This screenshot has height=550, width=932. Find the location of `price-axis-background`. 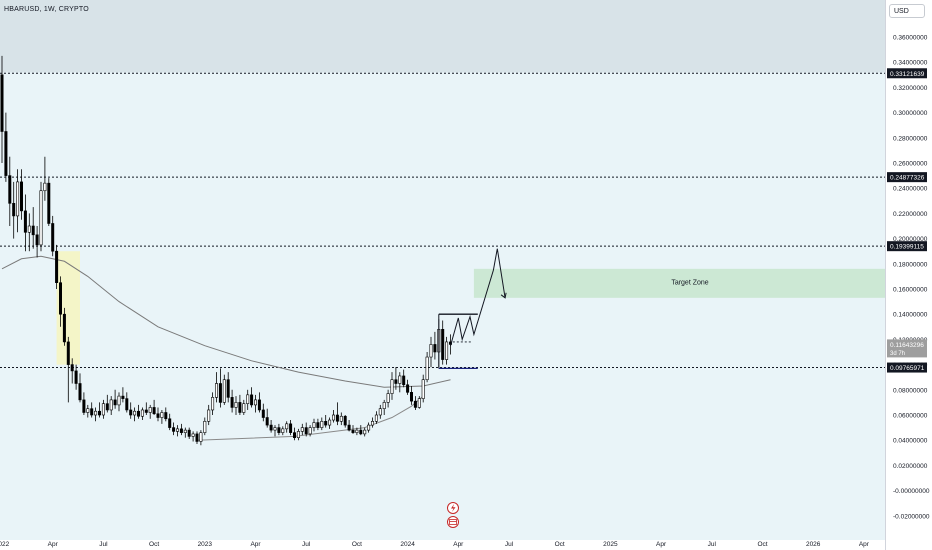

price-axis-background is located at coordinates (908, 275).